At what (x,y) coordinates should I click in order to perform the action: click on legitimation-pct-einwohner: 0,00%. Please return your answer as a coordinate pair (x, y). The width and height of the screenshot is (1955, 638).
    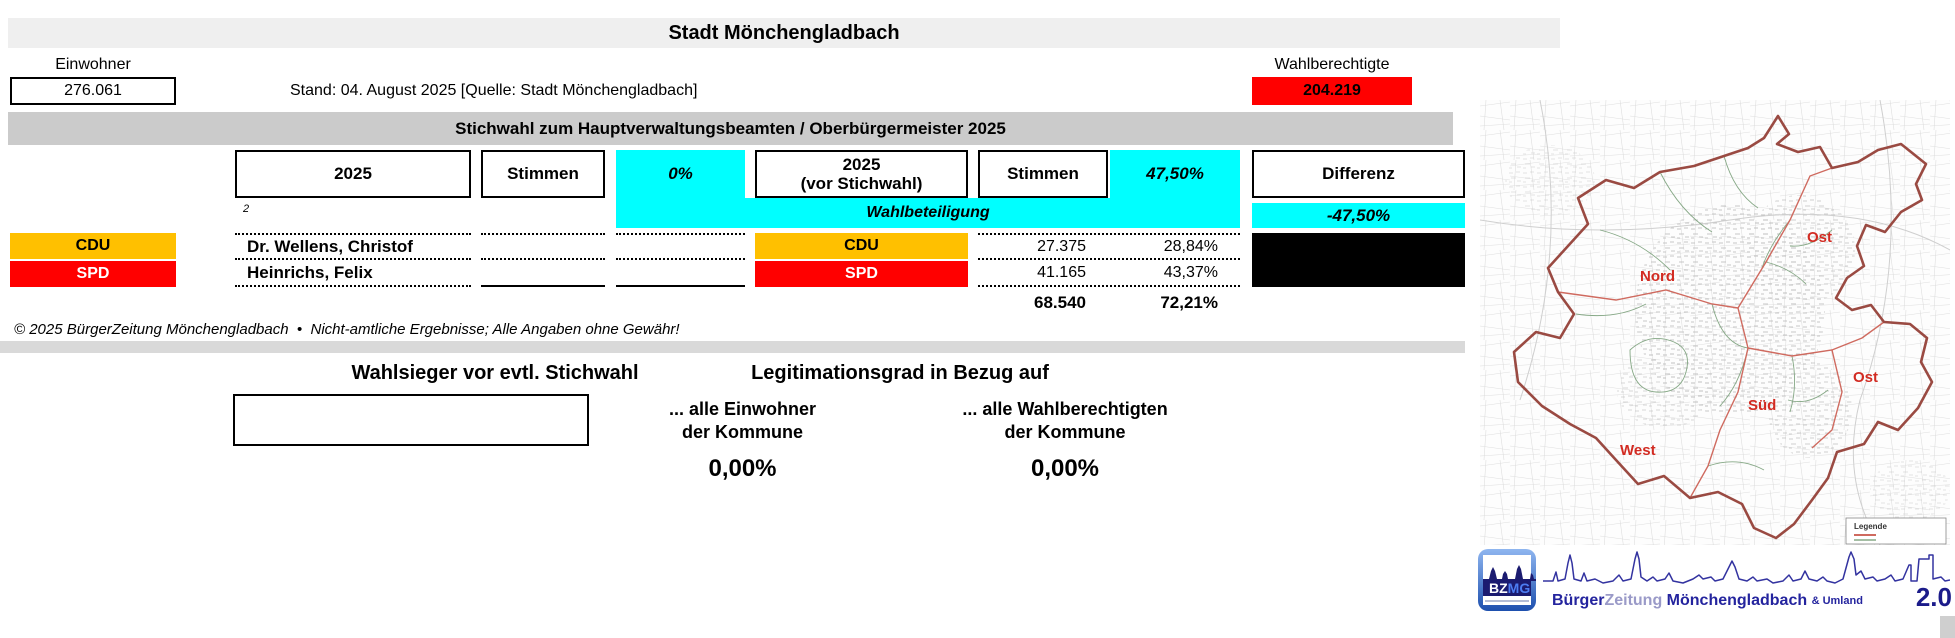
    Looking at the image, I should click on (742, 468).